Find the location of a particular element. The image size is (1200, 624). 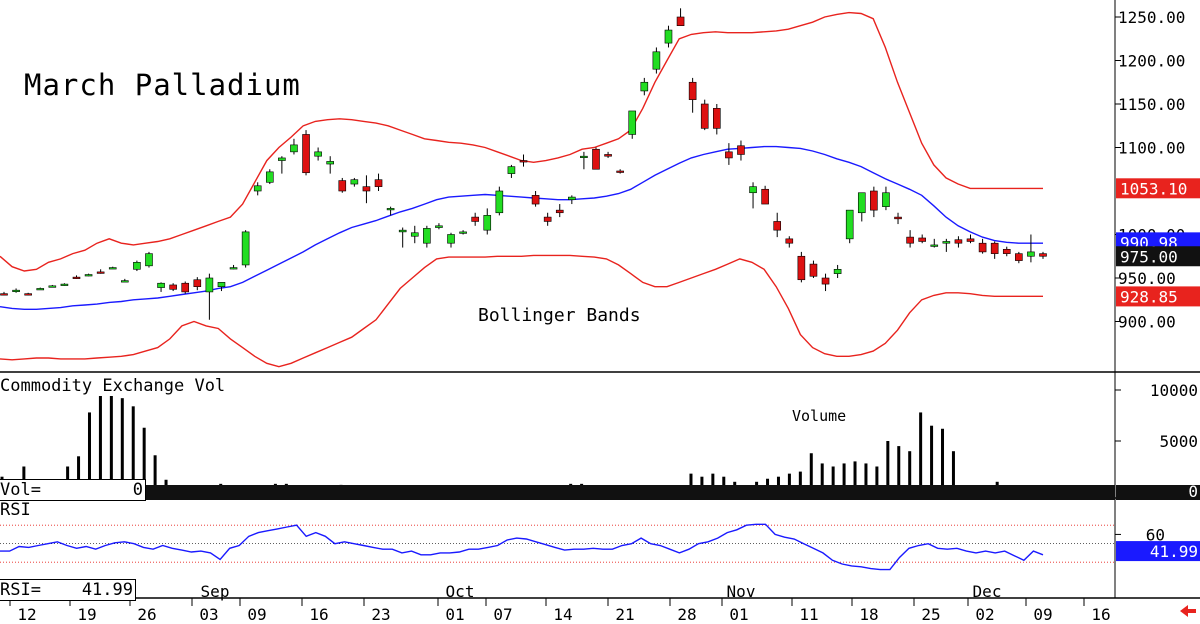

month-label: Sep is located at coordinates (215, 591).